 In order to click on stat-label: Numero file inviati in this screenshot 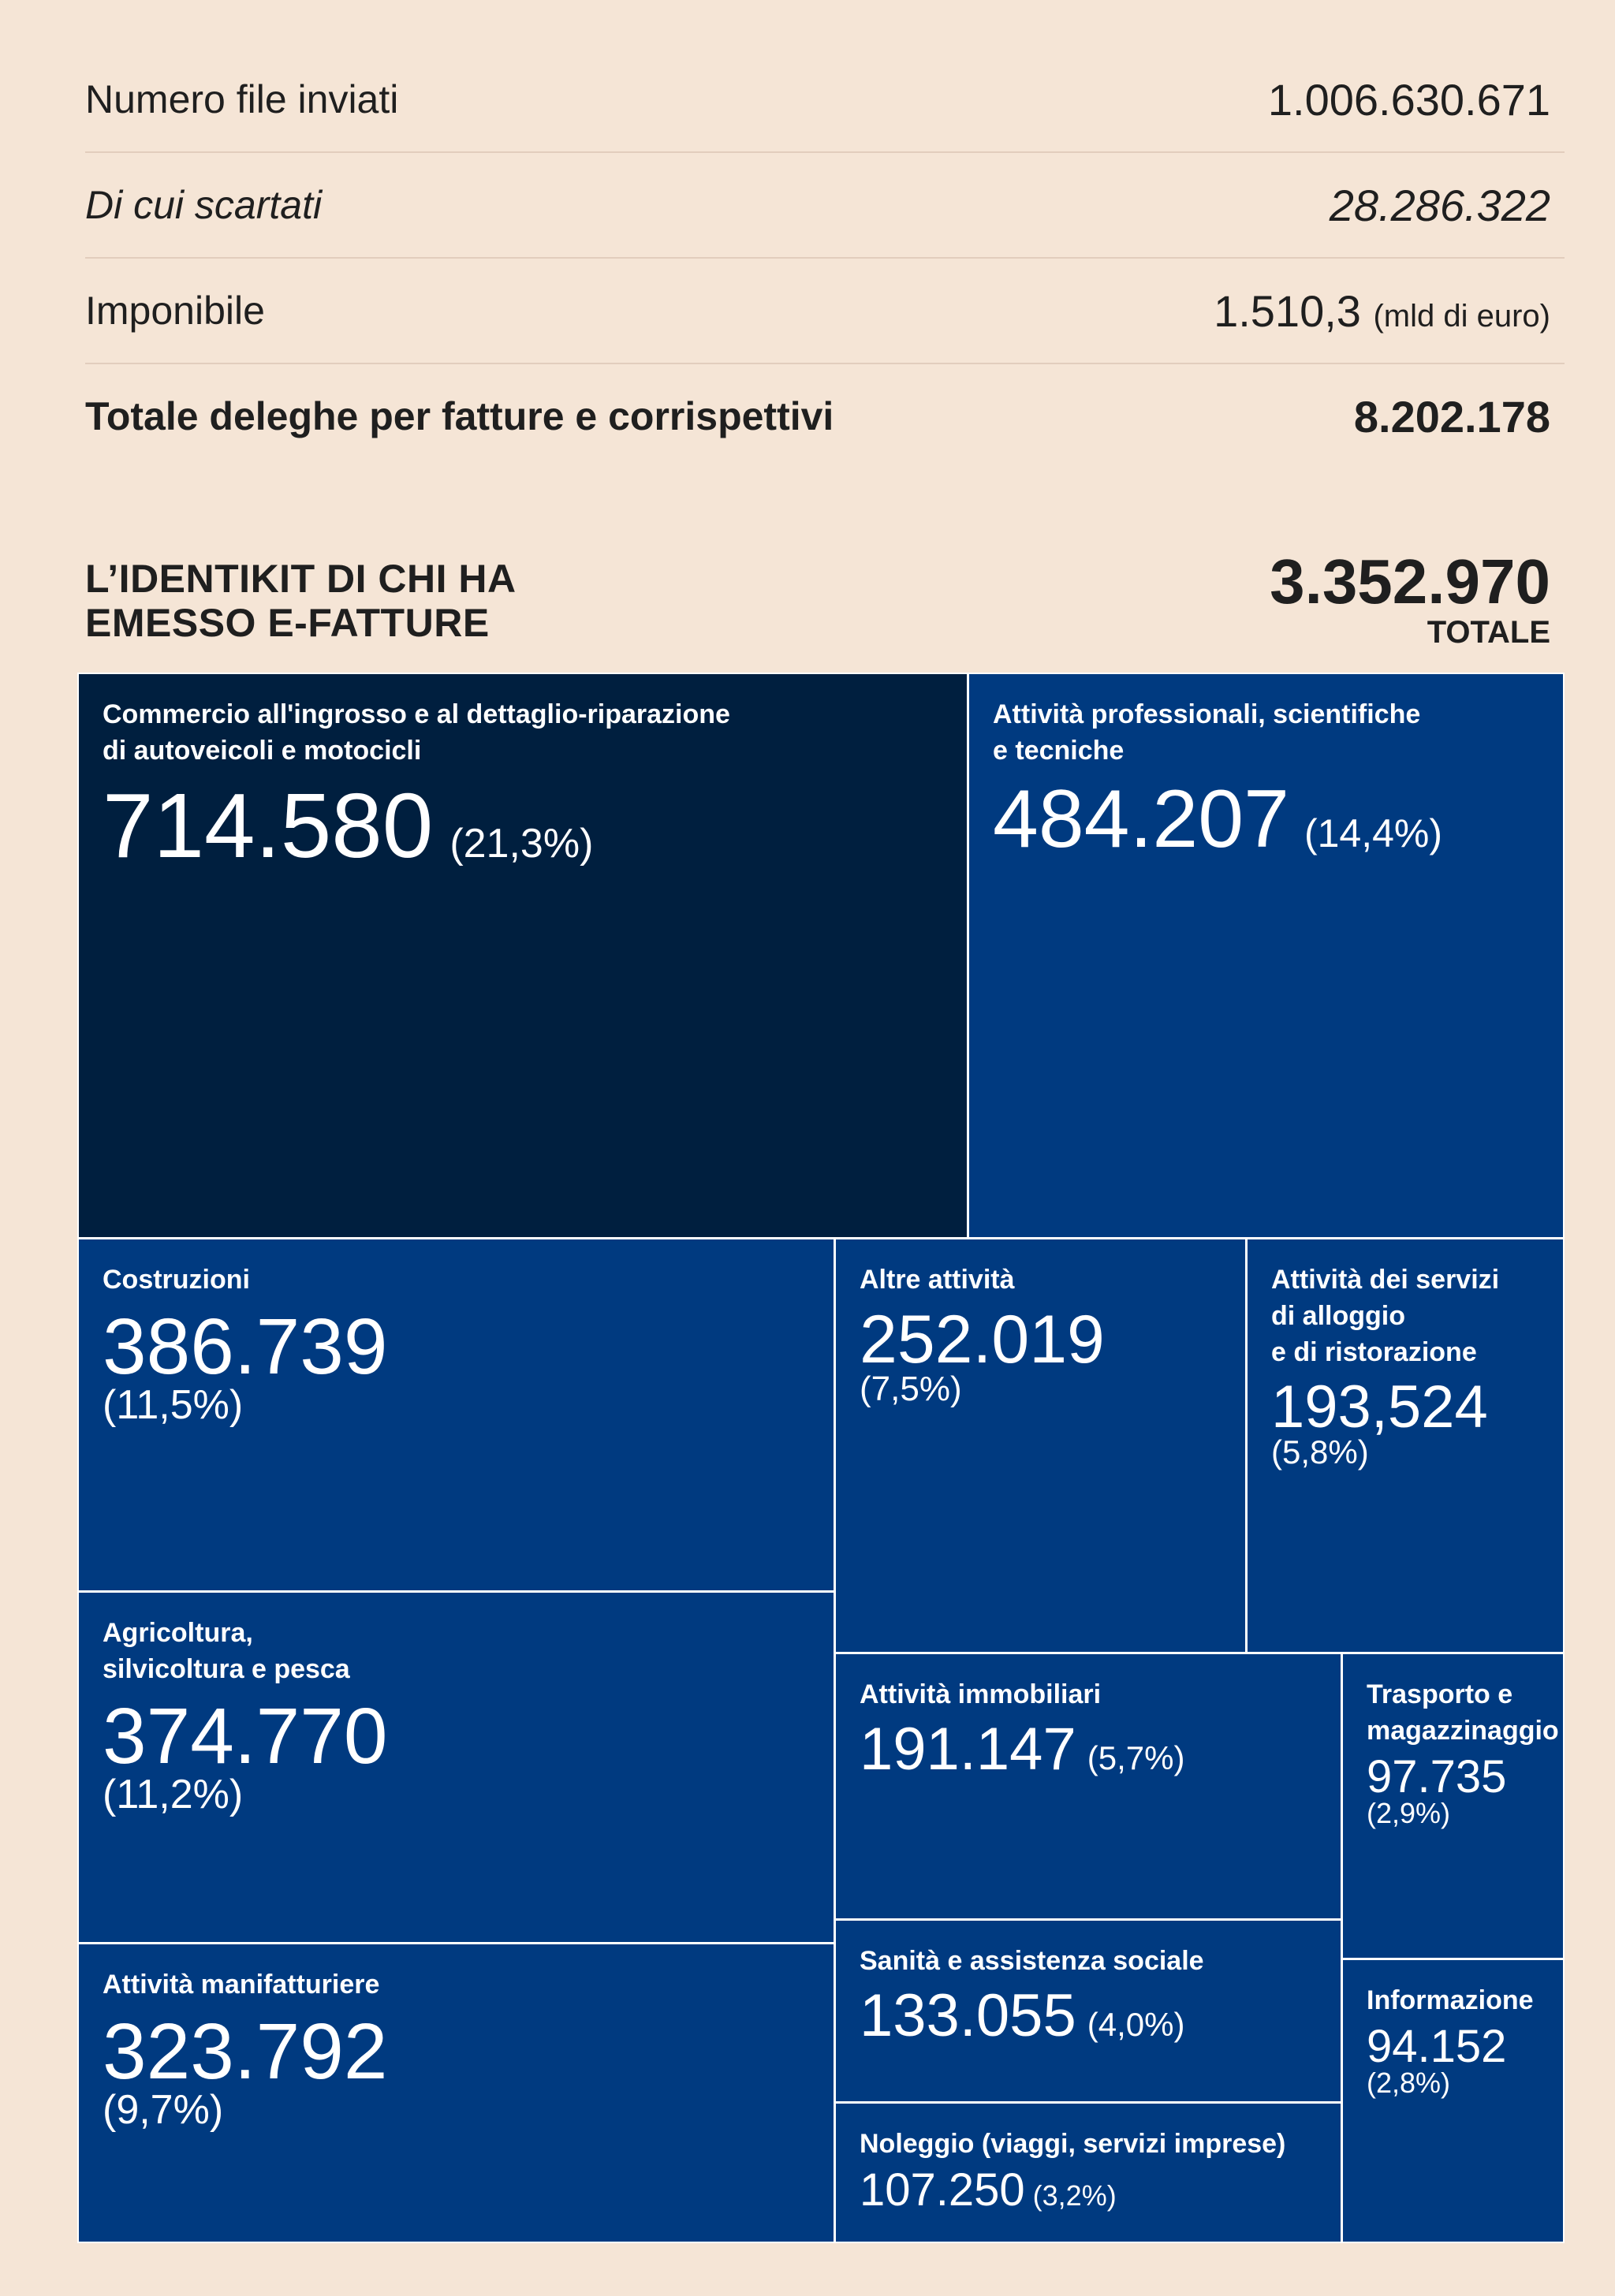, I will do `click(242, 99)`.